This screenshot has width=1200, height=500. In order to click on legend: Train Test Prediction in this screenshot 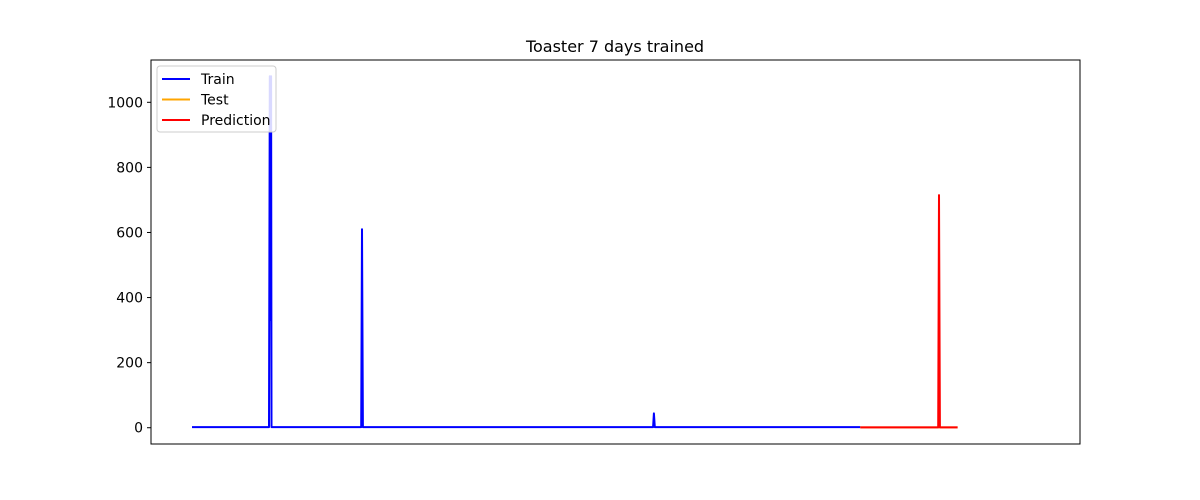, I will do `click(216, 99)`.